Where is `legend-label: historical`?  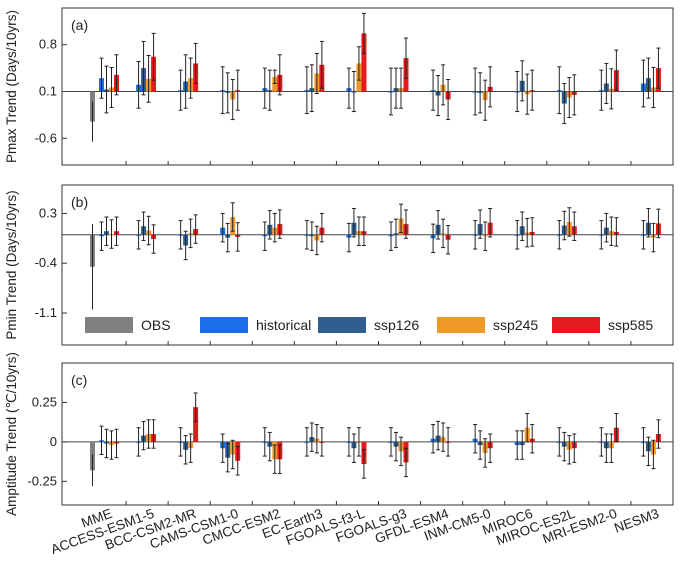 legend-label: historical is located at coordinates (283, 325).